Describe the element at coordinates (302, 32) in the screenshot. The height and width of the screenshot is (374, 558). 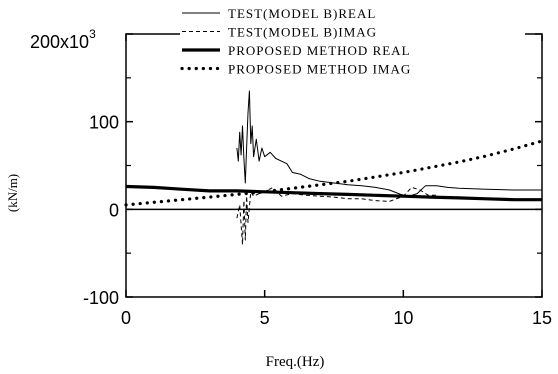
I see `legend-label-2: TEST(MODEL B)IMAG` at that location.